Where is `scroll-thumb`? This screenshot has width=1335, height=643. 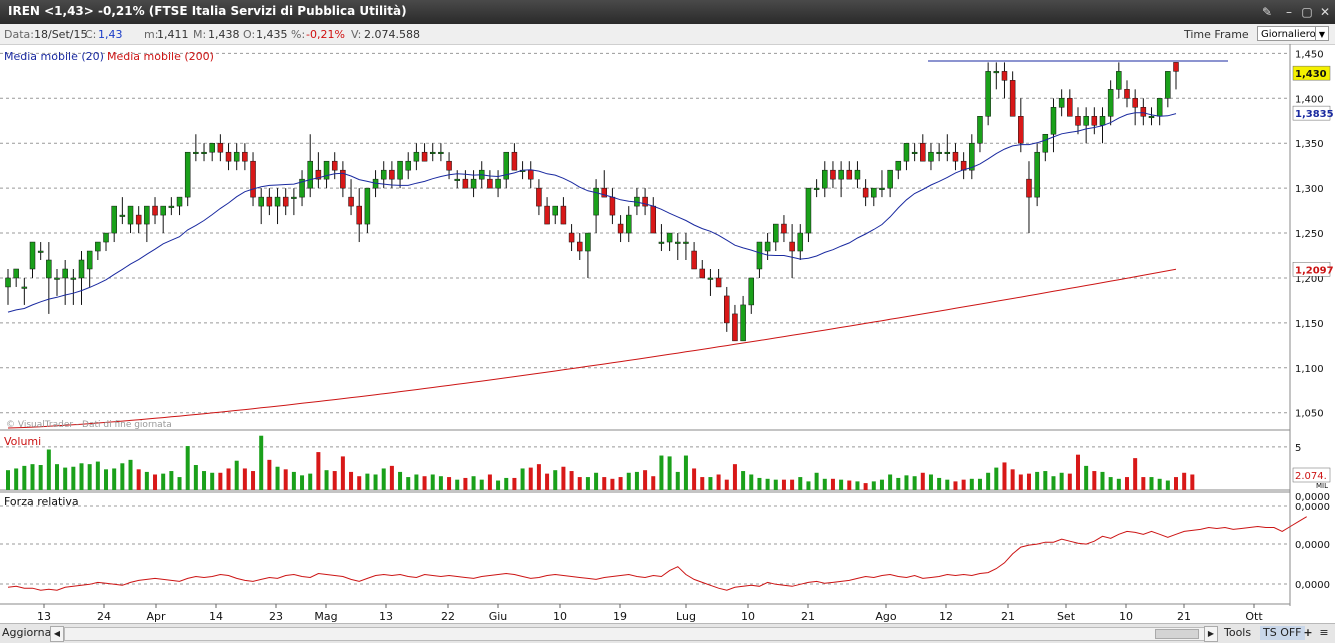 scroll-thumb is located at coordinates (1177, 634).